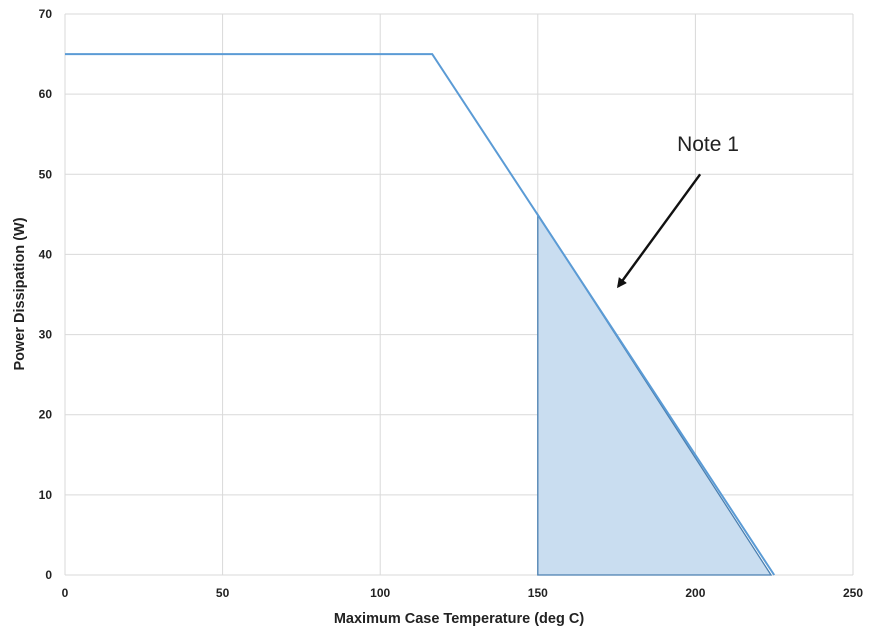 The height and width of the screenshot is (631, 870). Describe the element at coordinates (46, 495) in the screenshot. I see `y-tick-label: 10` at that location.